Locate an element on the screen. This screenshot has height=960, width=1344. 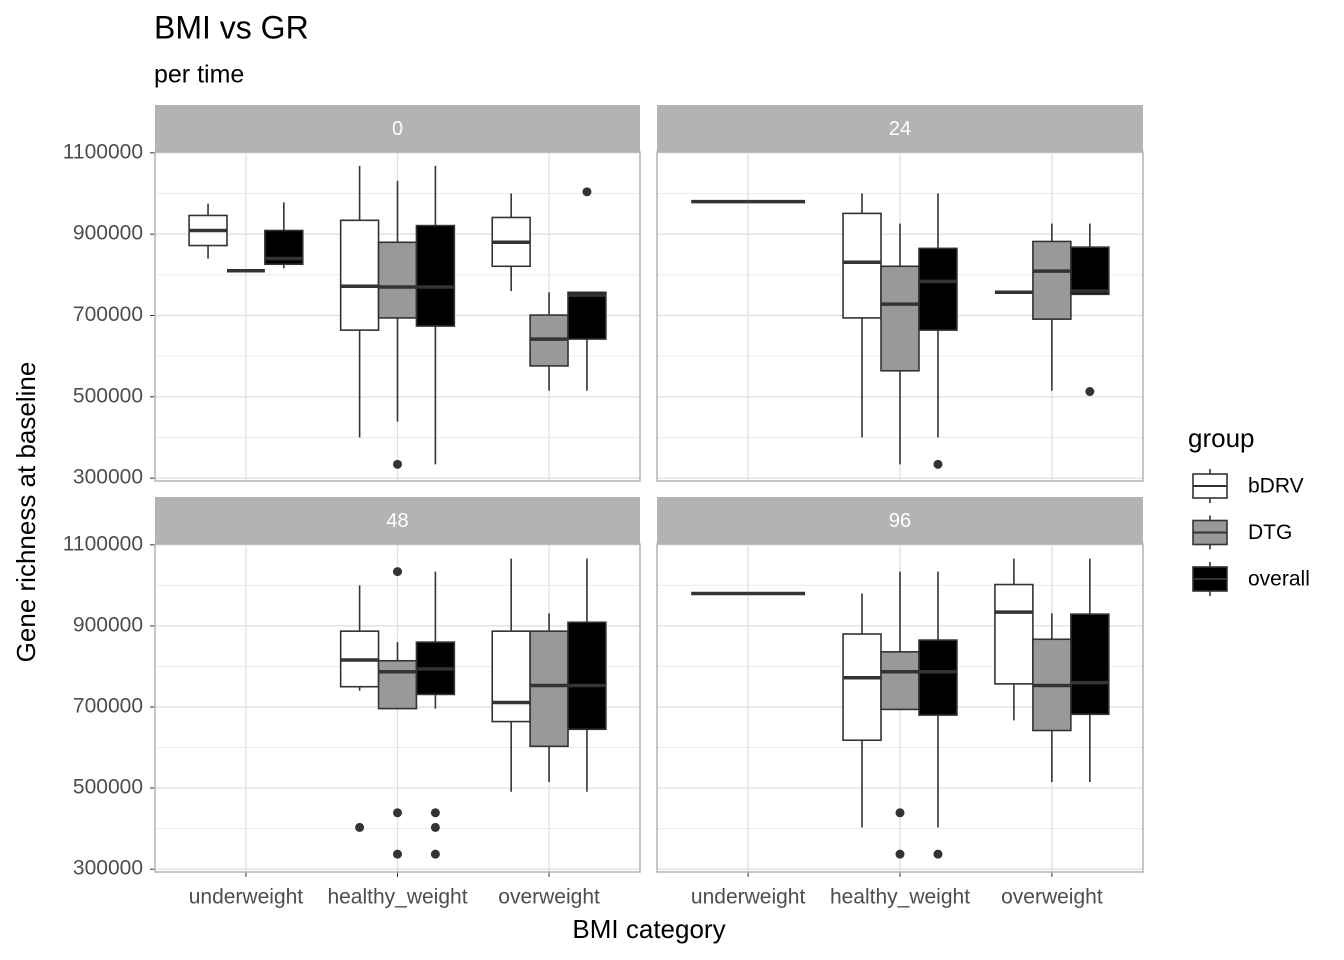
x-axis-title: BMI category is located at coordinates (648, 929).